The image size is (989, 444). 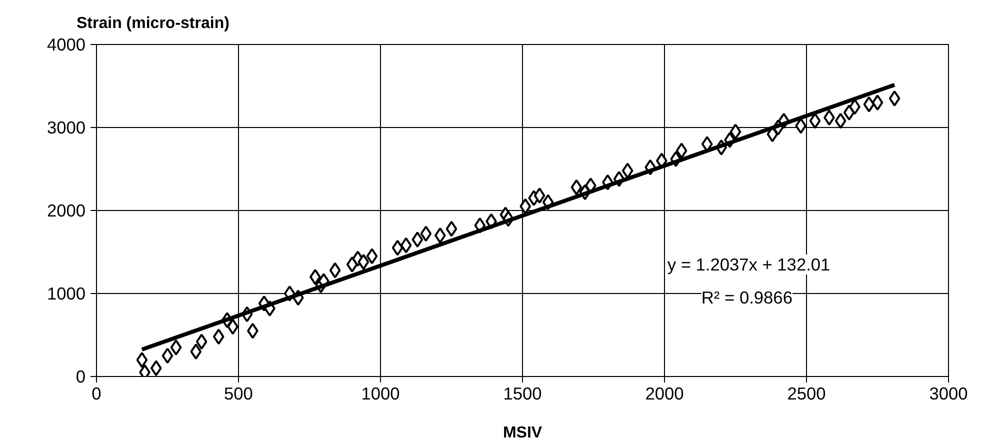 What do you see at coordinates (748, 264) in the screenshot?
I see `annotation: y = 1.2037x + 132.01` at bounding box center [748, 264].